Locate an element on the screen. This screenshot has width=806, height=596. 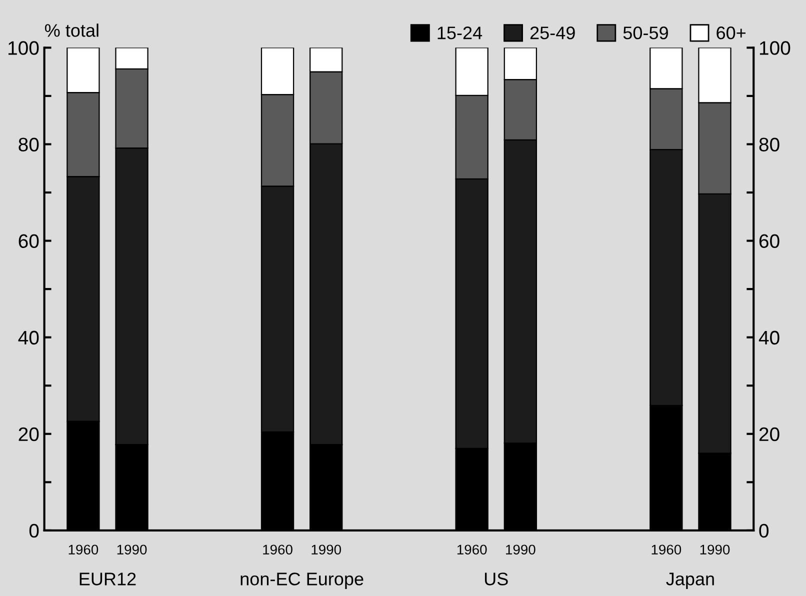
legend-label: 25-49 is located at coordinates (552, 33).